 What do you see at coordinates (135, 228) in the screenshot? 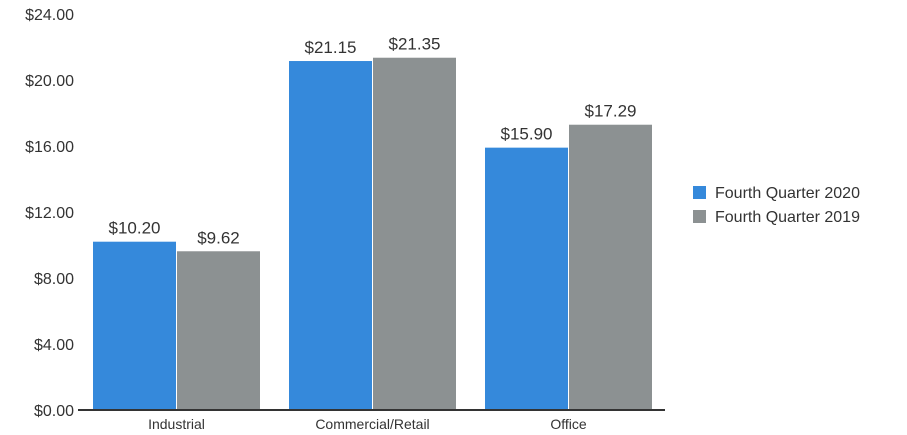
I see `data-label: $10.20` at bounding box center [135, 228].